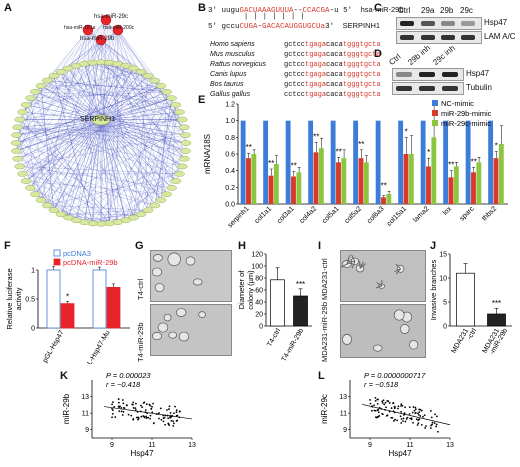 The height and width of the screenshot is (467, 520). I want to click on y-tick-label: 60, so click(259, 291).